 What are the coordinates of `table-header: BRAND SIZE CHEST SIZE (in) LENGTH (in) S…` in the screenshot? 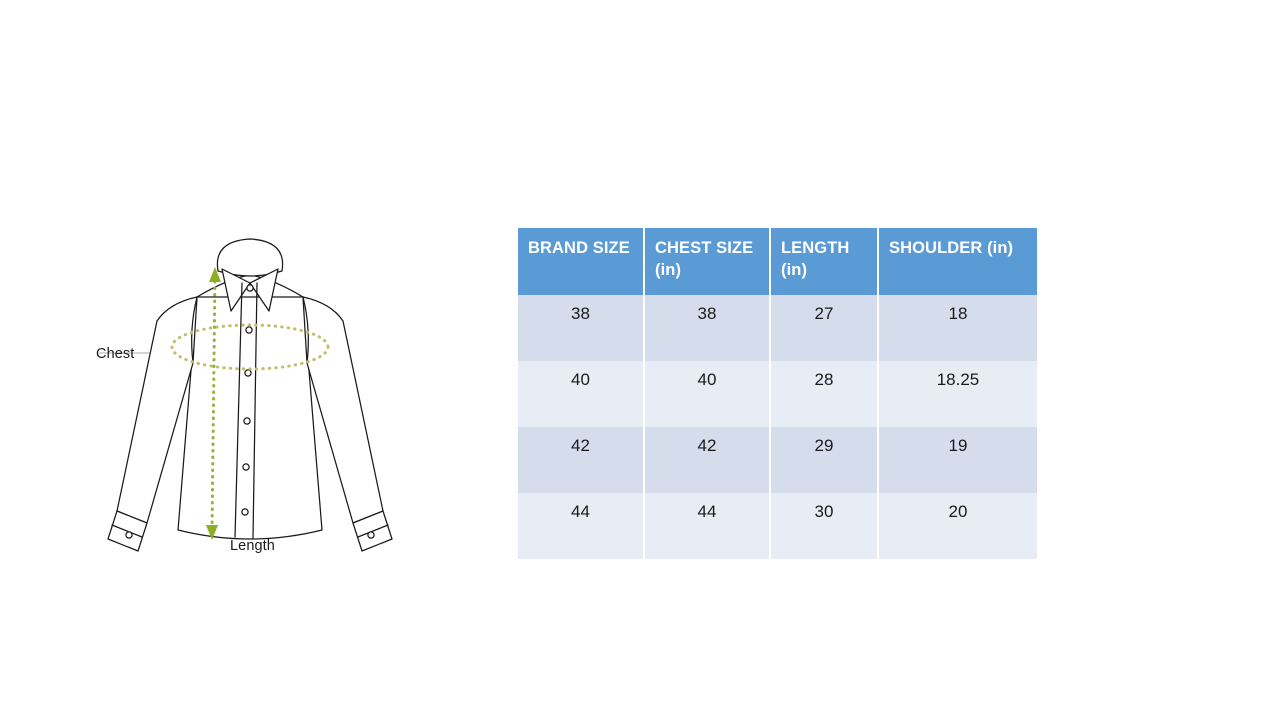 It's located at (777, 261).